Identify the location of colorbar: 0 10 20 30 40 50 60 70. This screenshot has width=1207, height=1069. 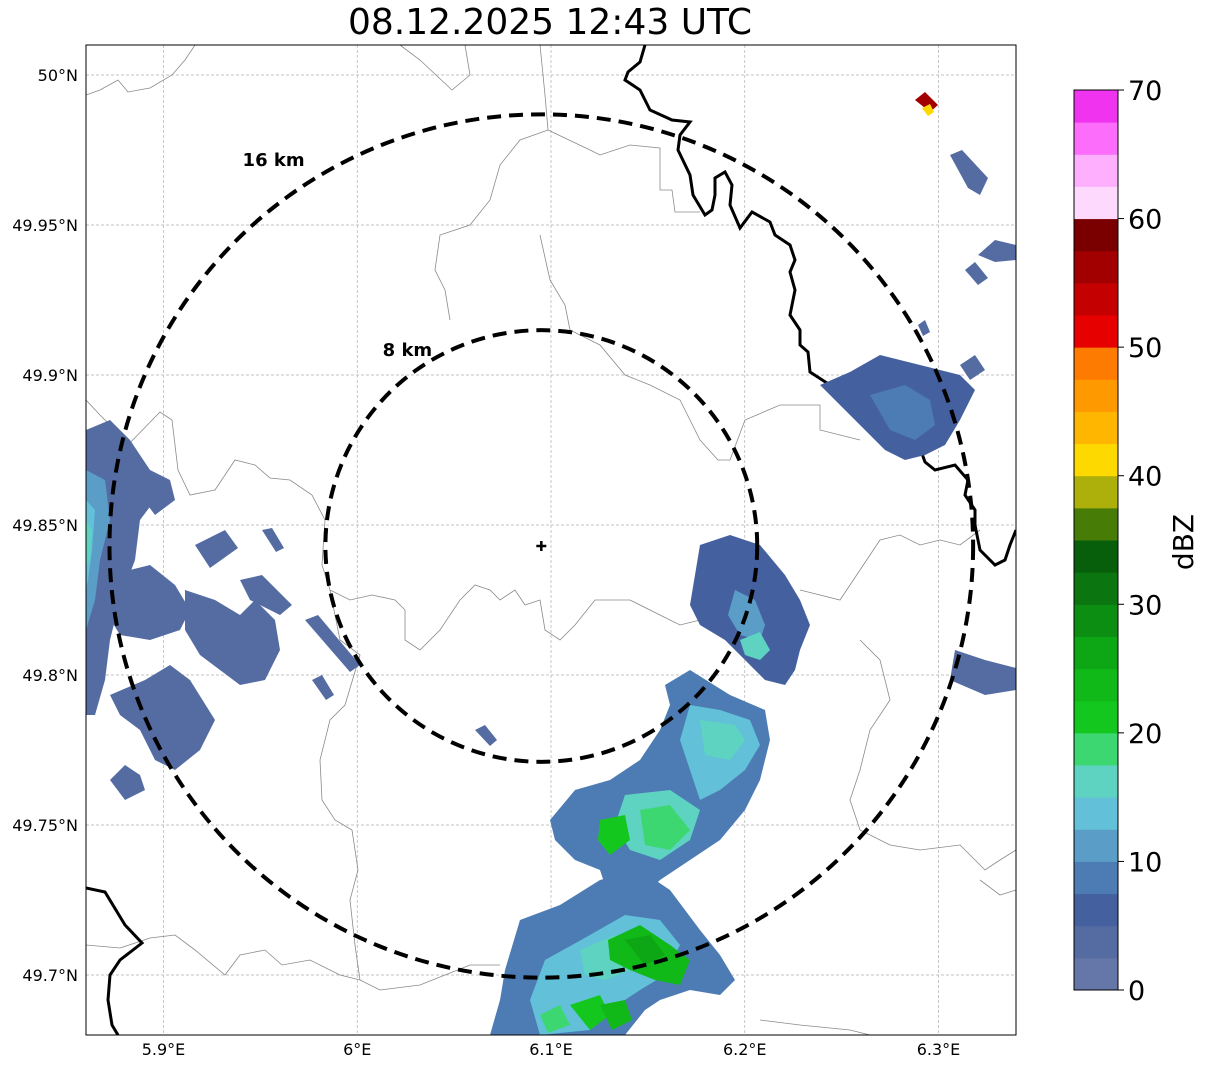
(1117, 541).